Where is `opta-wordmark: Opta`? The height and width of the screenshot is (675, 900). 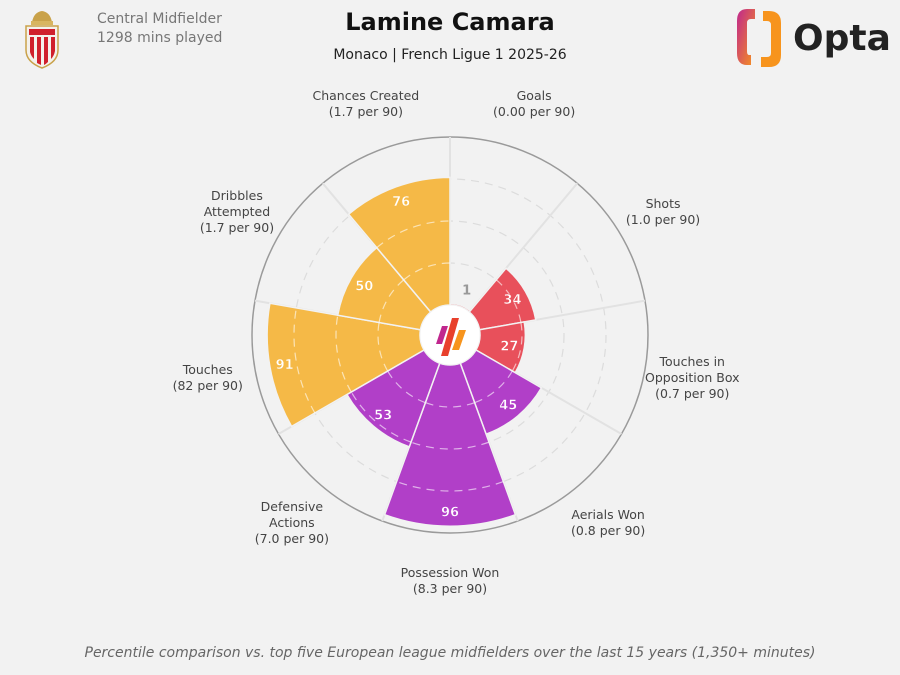 opta-wordmark: Opta is located at coordinates (842, 38).